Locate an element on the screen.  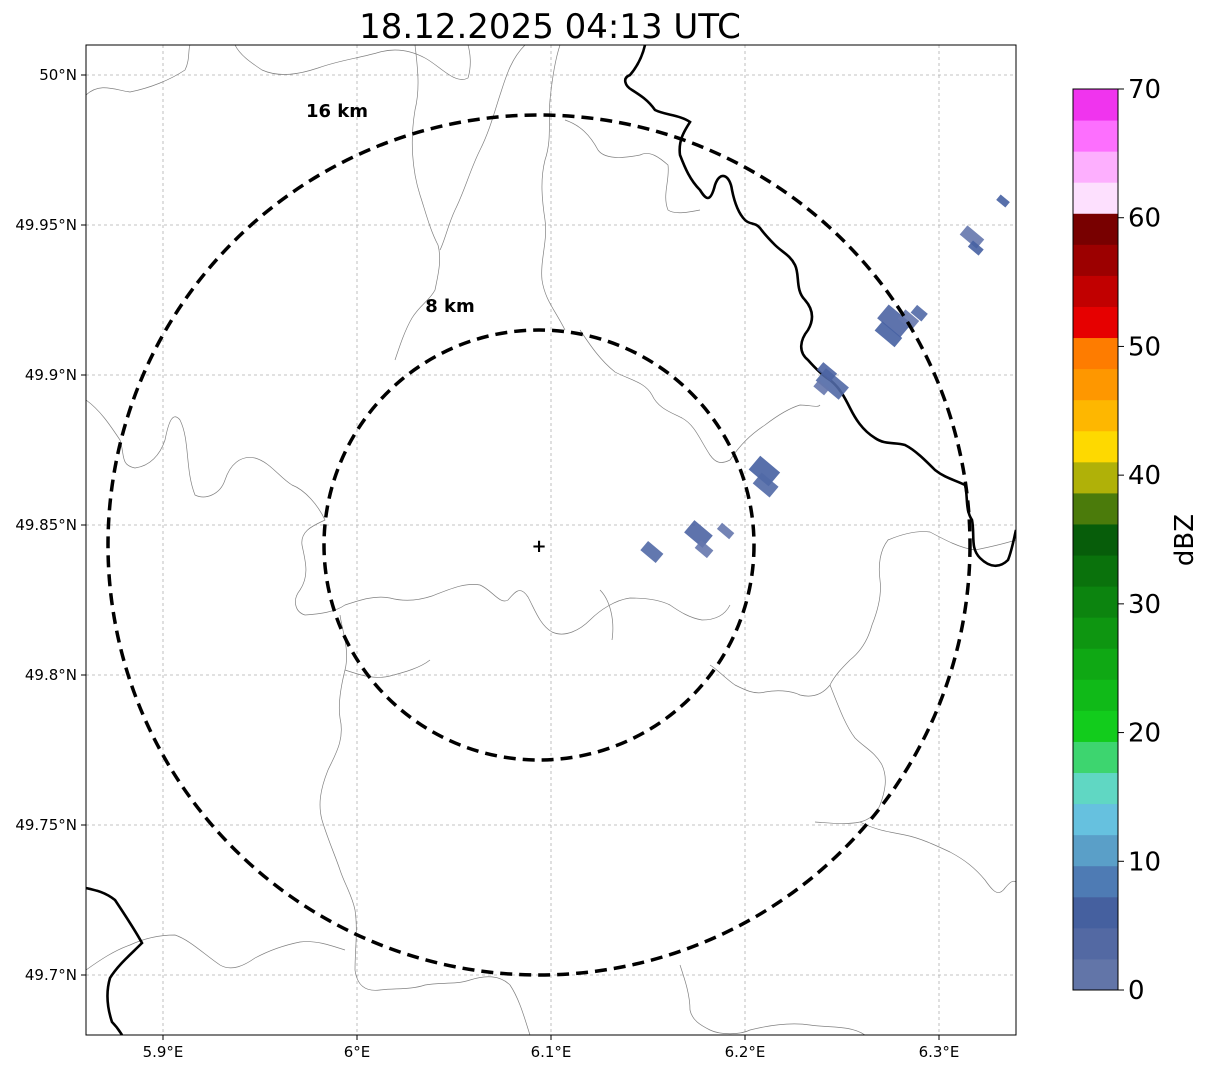
colorbar-ticks: 0 10 20 30 40 50 60 70 is located at coordinates (1139, 540).